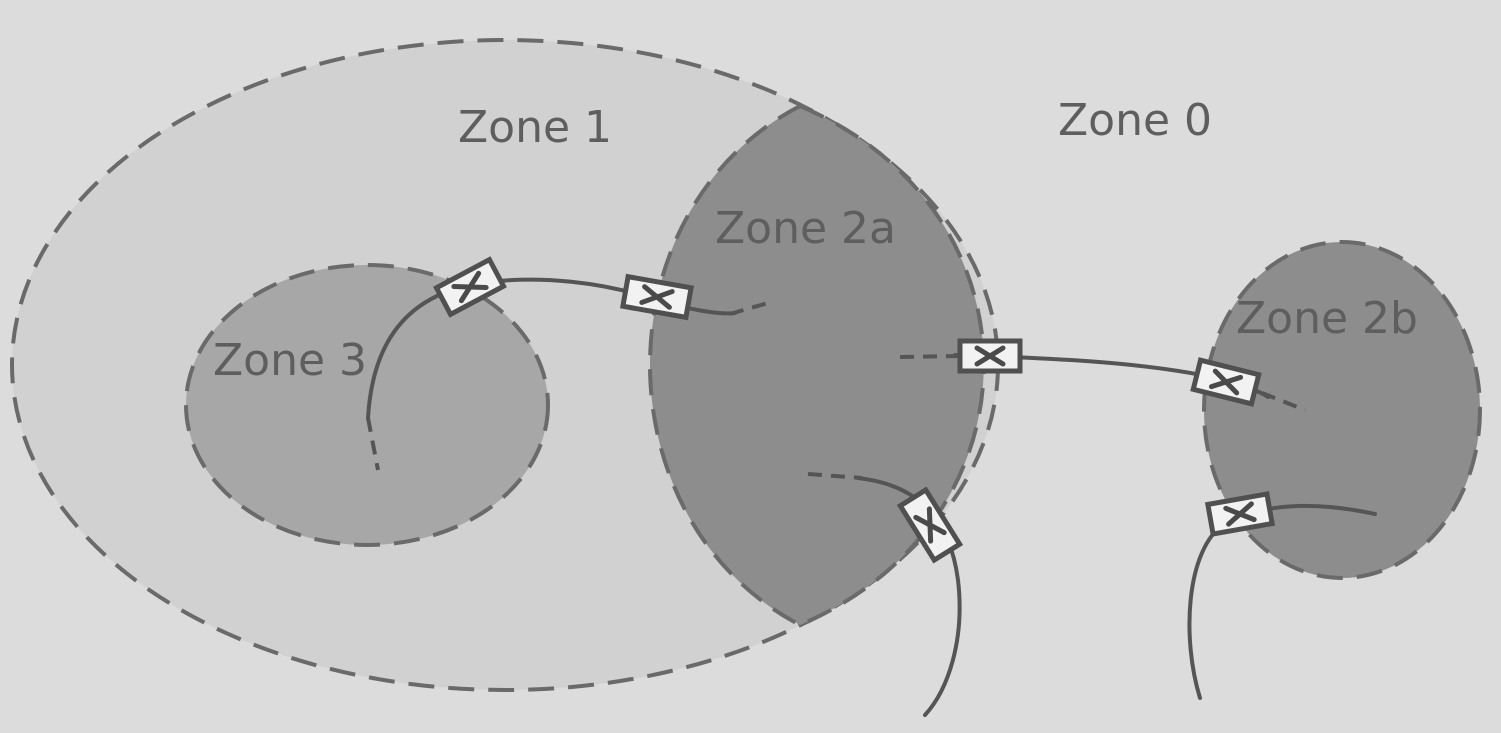  I want to click on zone3-area, so click(367, 405).